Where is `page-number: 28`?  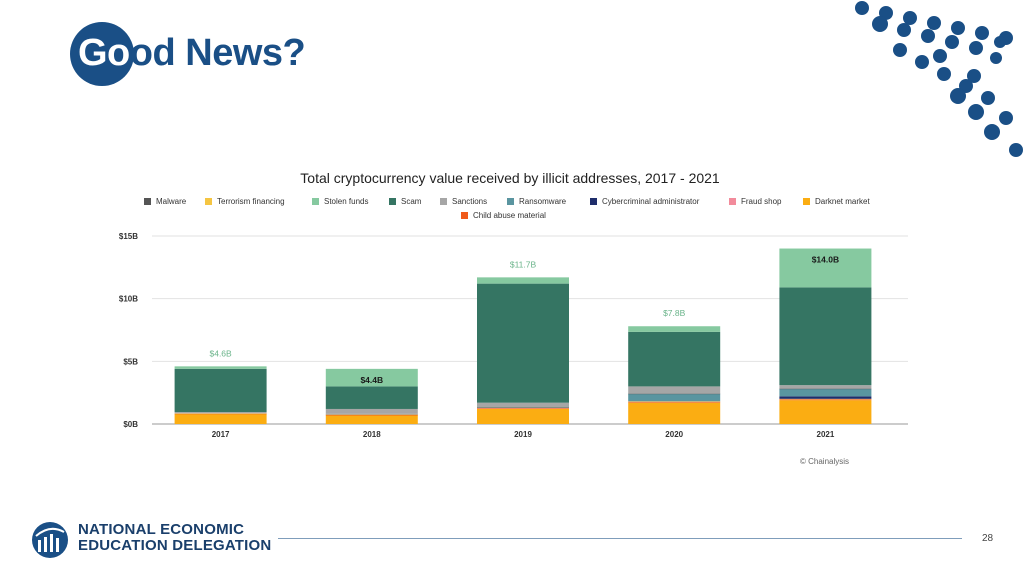
page-number: 28 is located at coordinates (988, 538).